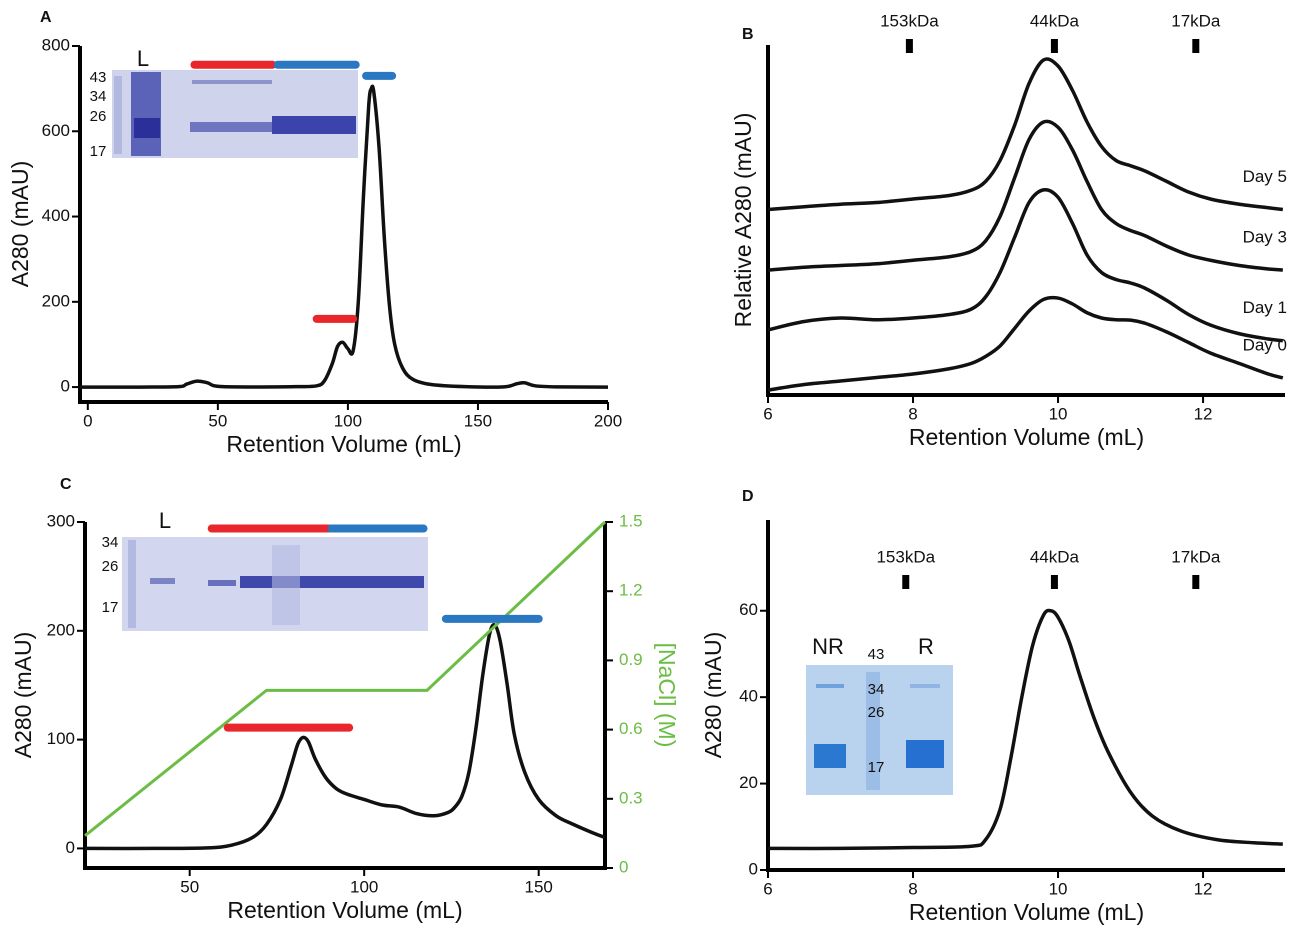 The height and width of the screenshot is (930, 1292). I want to click on y2-tick-label: 1.5, so click(631, 520).